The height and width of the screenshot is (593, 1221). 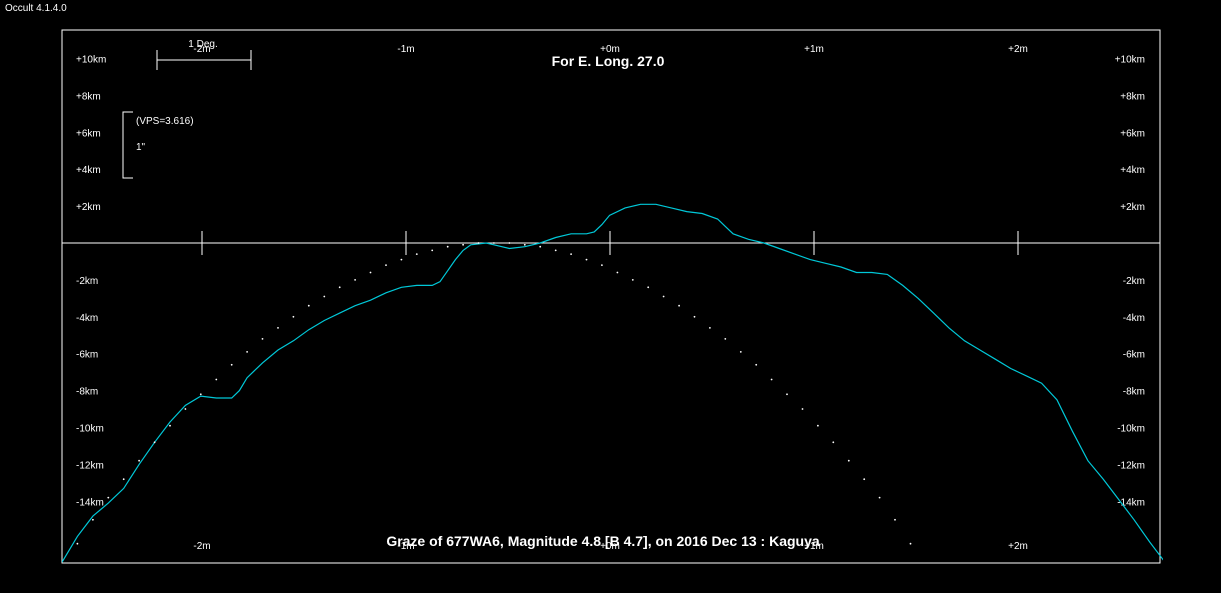 I want to click on y-tick-label-left: -6km, so click(x=87, y=355).